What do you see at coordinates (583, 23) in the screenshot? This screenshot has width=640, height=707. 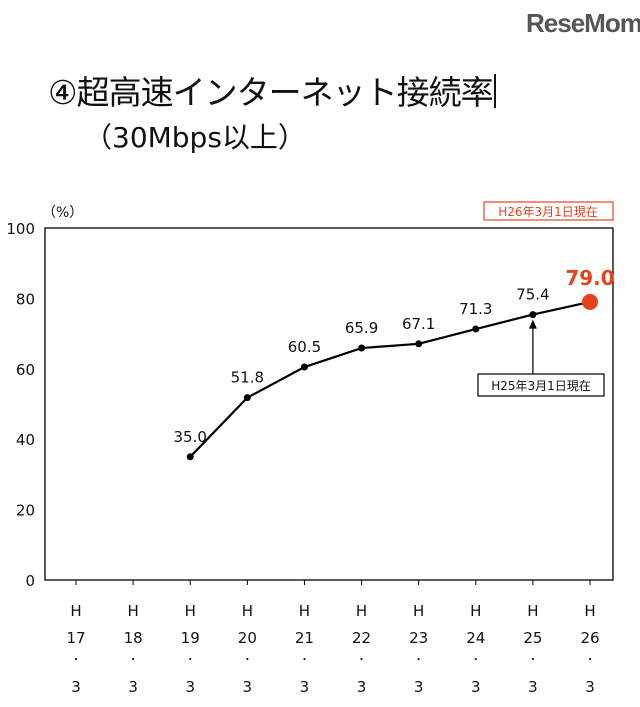 I see `watermark-logo: ReseMom` at bounding box center [583, 23].